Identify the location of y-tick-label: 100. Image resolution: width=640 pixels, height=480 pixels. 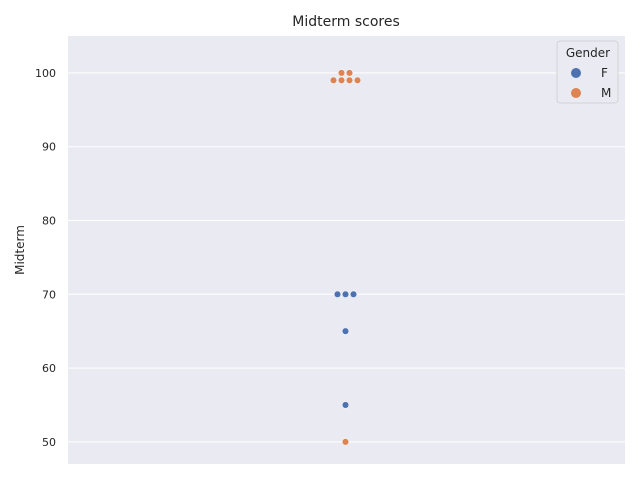
(45, 73).